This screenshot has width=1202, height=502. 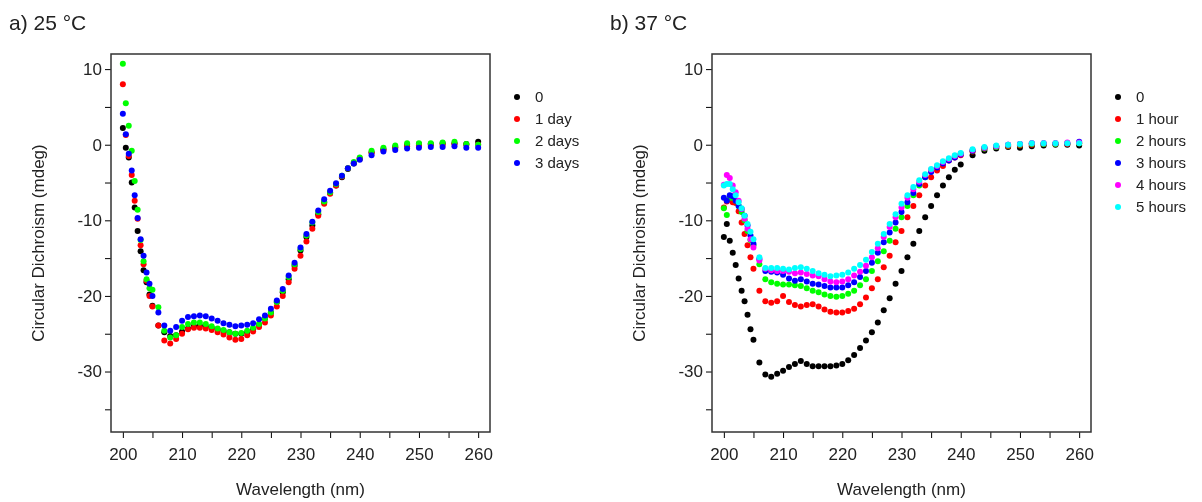 I want to click on legend-label: 2 hours, so click(x=1161, y=140).